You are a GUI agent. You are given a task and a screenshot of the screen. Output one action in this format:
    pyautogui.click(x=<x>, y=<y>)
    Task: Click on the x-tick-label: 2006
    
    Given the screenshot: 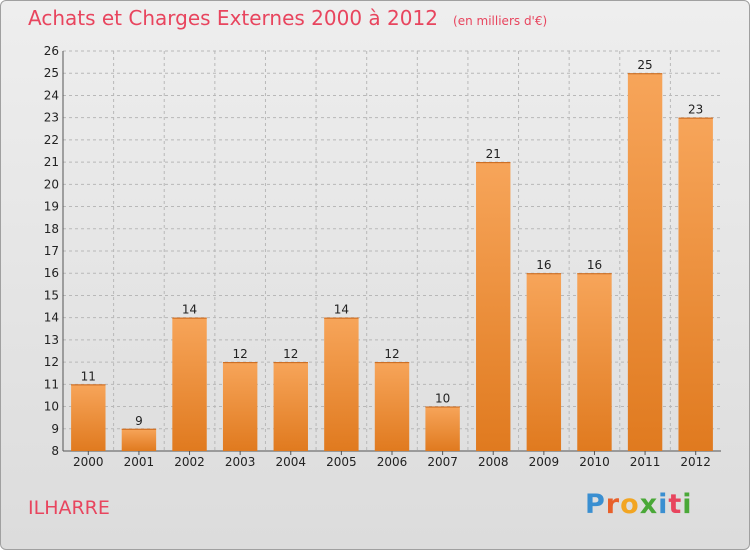 What is the action you would take?
    pyautogui.click(x=392, y=462)
    